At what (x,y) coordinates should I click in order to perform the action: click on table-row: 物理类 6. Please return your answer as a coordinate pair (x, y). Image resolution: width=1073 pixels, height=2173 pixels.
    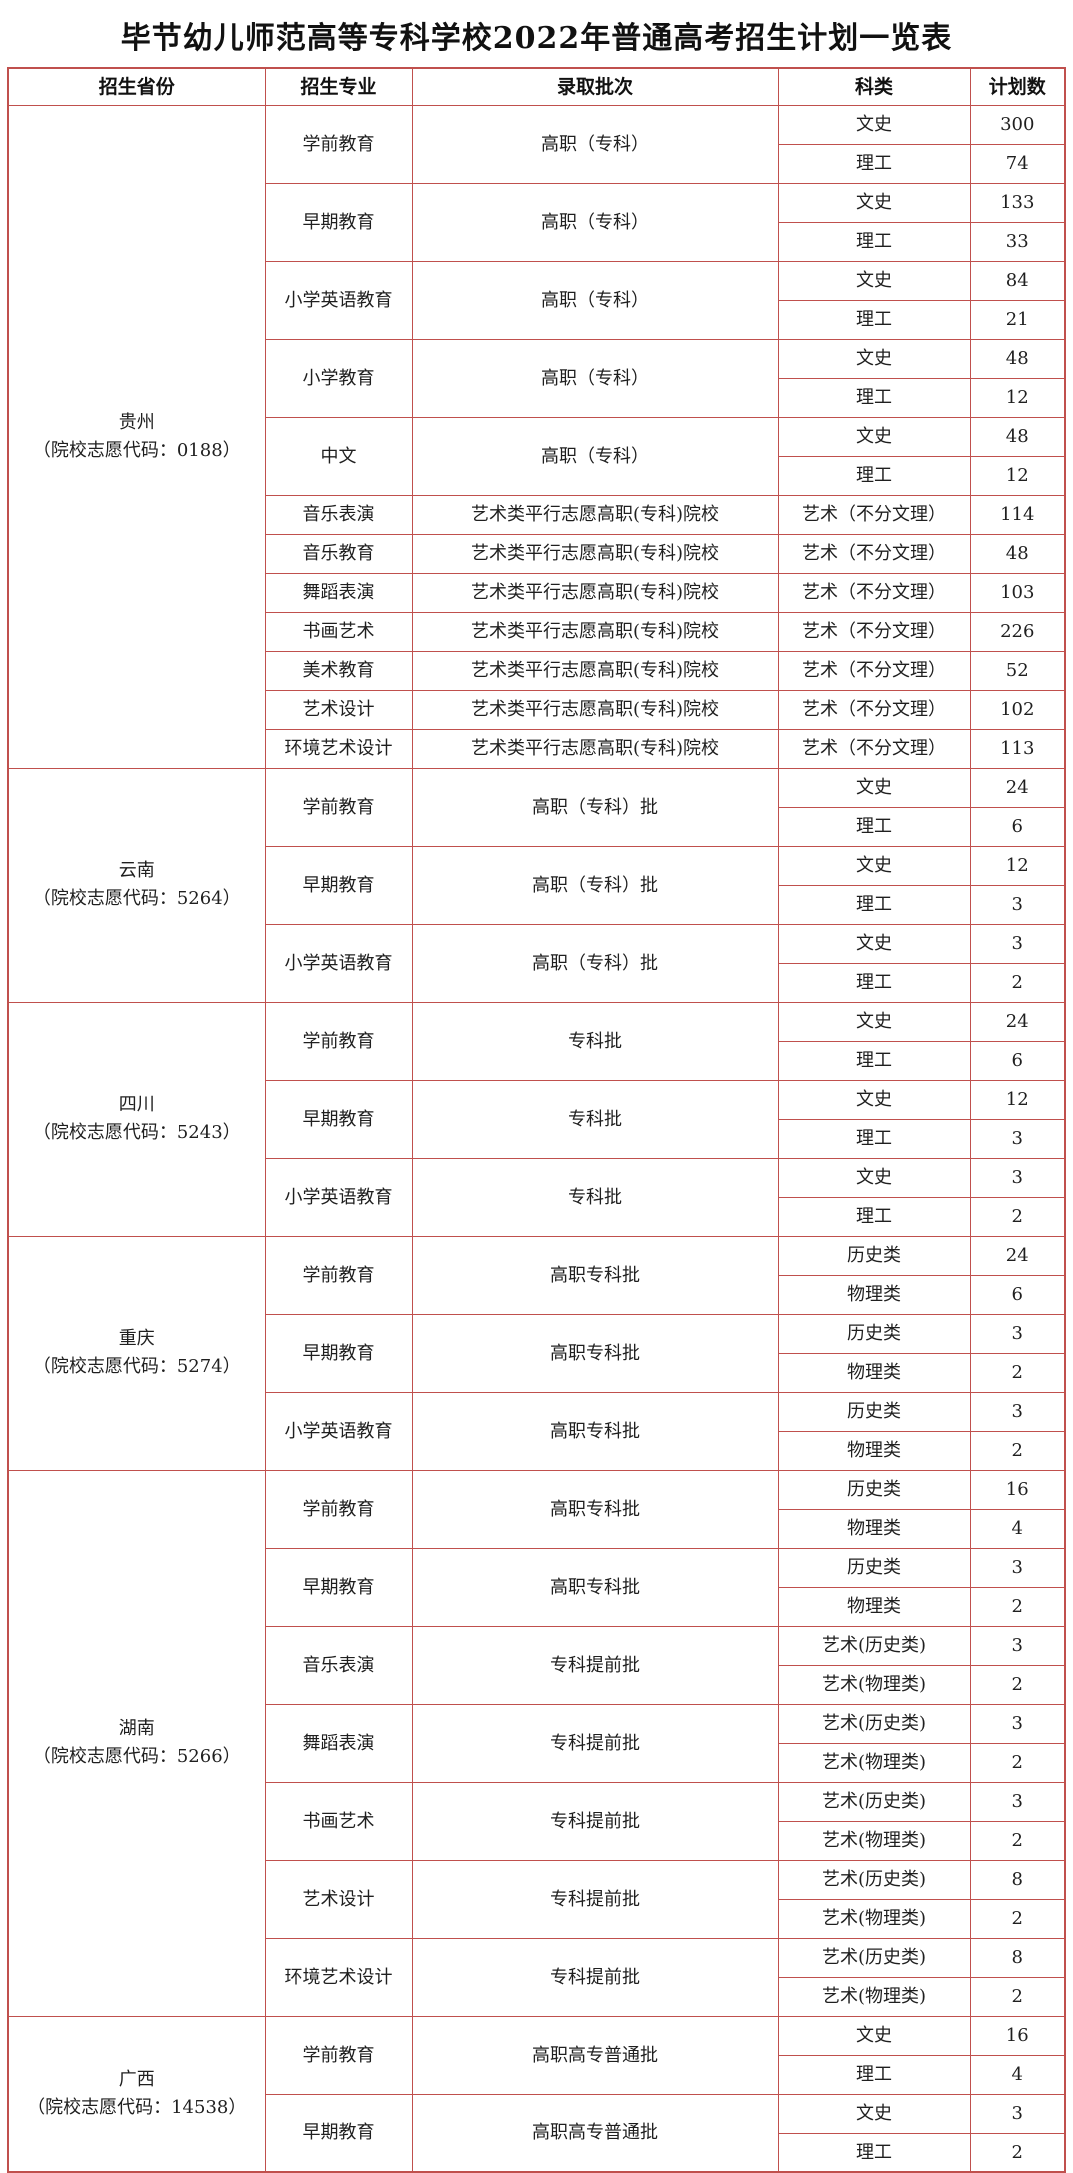
    Looking at the image, I should click on (537, 1294).